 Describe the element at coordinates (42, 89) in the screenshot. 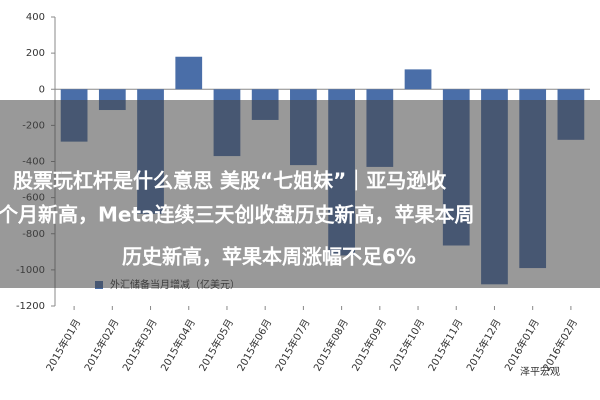

I see `y-tick-label: 0` at that location.